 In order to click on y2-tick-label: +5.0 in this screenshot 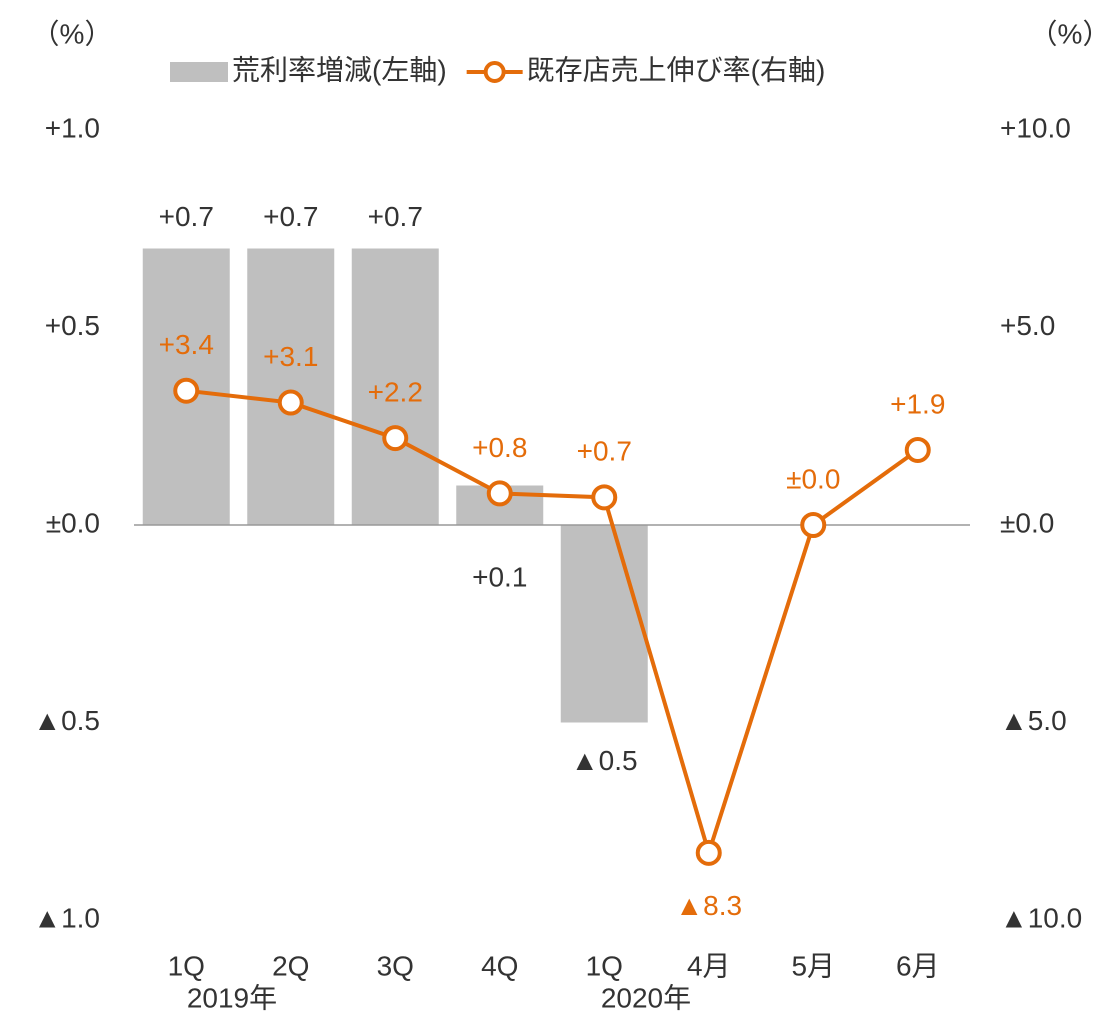, I will do `click(1027, 325)`.